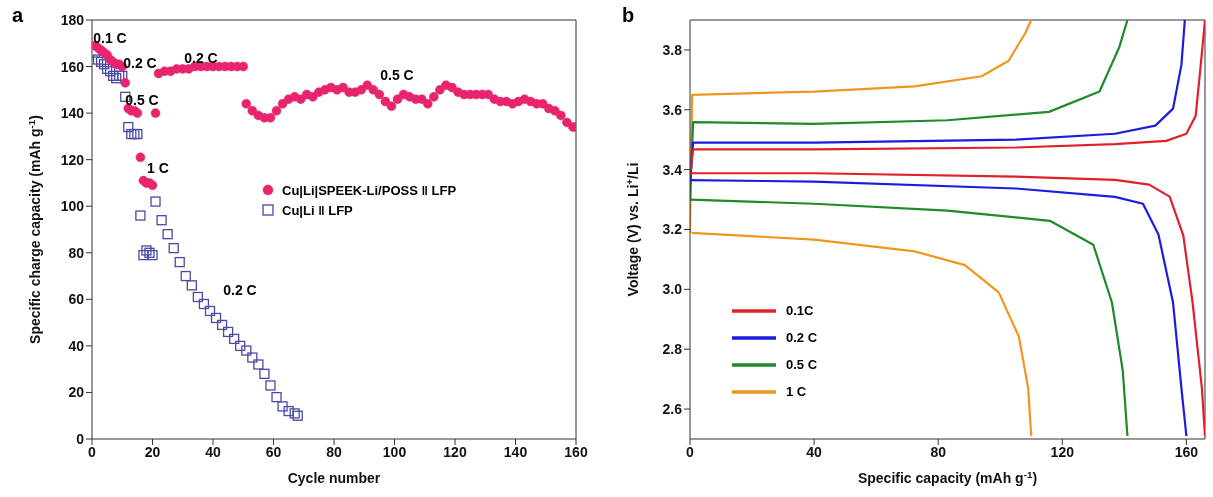 The width and height of the screenshot is (1213, 497). I want to click on y-tick-label: 100, so click(72, 206).